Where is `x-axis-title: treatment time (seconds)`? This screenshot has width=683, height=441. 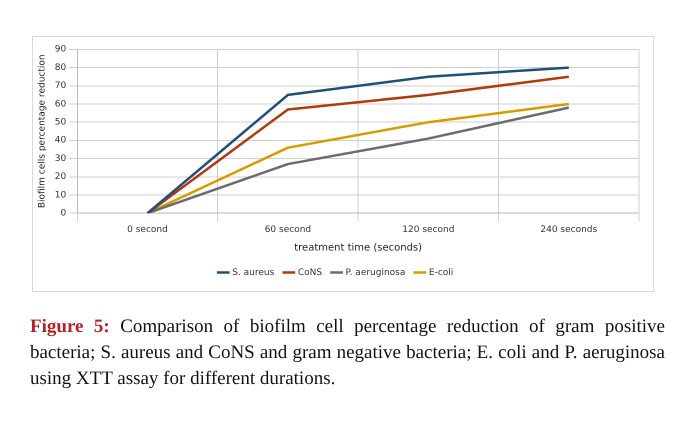
x-axis-title: treatment time (seconds) is located at coordinates (358, 248).